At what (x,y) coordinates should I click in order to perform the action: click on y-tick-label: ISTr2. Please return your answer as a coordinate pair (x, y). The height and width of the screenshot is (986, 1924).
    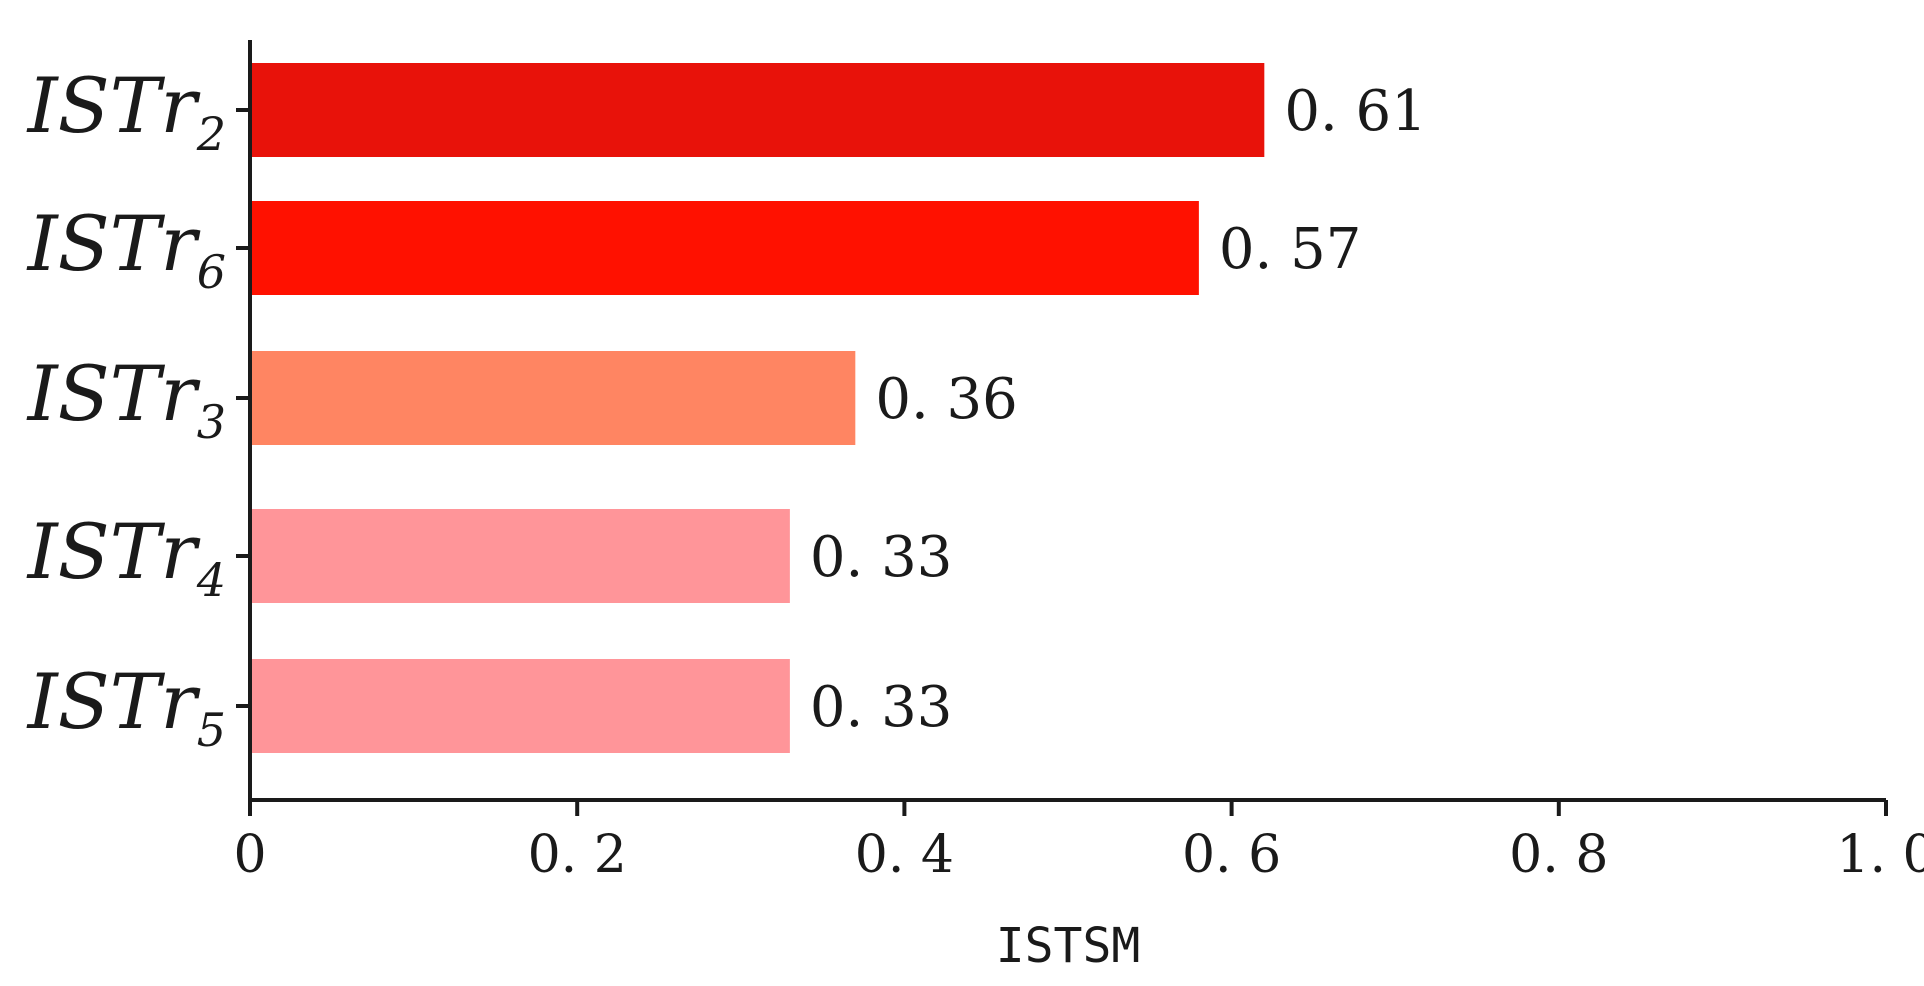
    Looking at the image, I should click on (126, 111).